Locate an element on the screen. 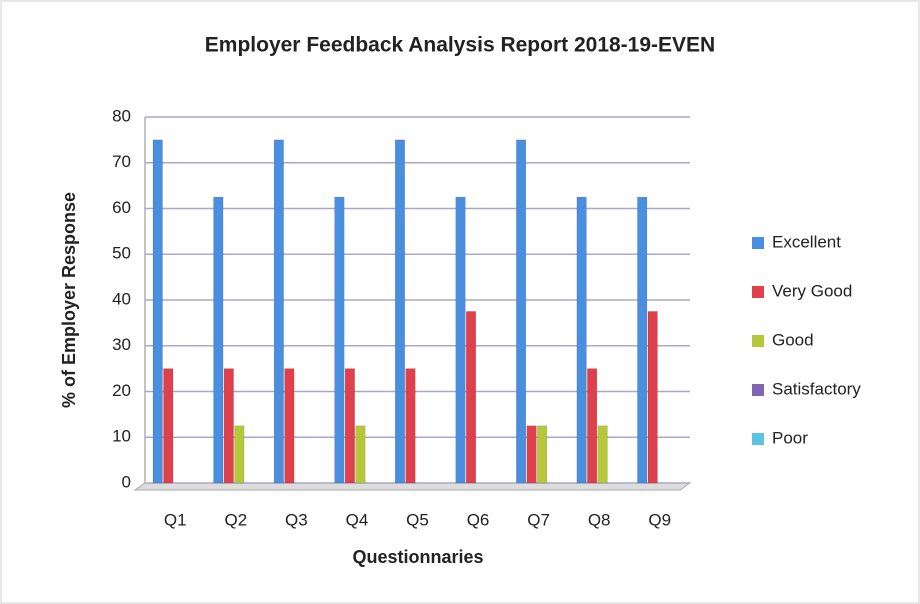 Image resolution: width=920 pixels, height=604 pixels. y-axis-title: % of Employer Response is located at coordinates (69, 300).